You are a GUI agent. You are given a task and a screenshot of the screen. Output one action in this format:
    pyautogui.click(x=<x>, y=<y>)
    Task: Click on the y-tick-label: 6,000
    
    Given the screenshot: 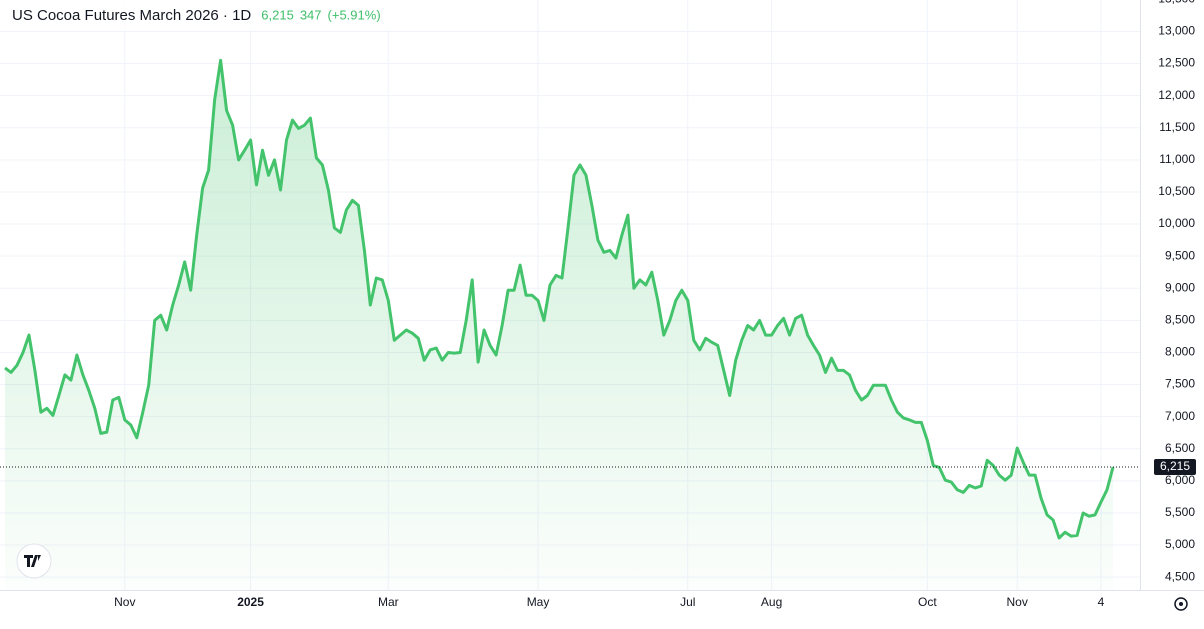 What is the action you would take?
    pyautogui.click(x=1180, y=480)
    